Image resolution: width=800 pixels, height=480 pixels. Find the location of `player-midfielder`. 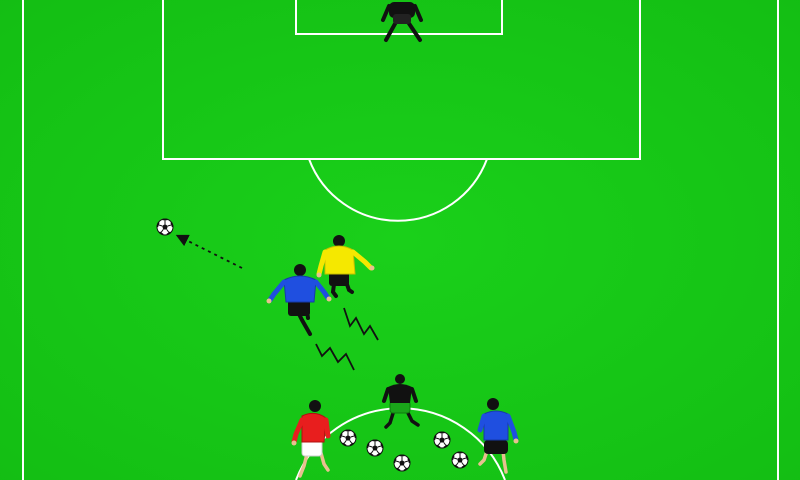

player-midfielder is located at coordinates (401, 401).